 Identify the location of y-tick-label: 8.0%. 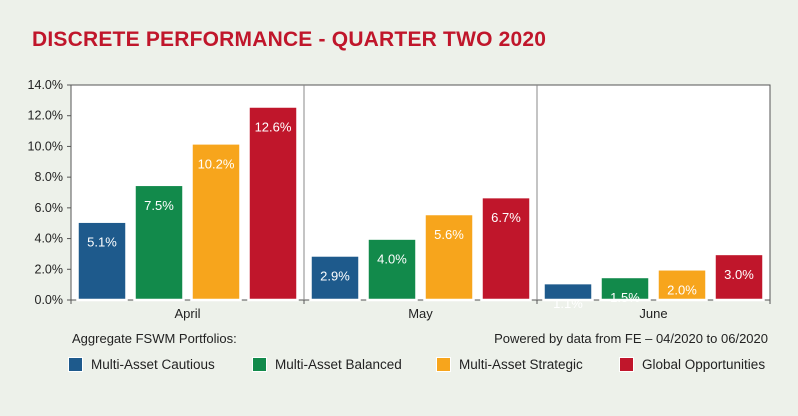
(49, 177).